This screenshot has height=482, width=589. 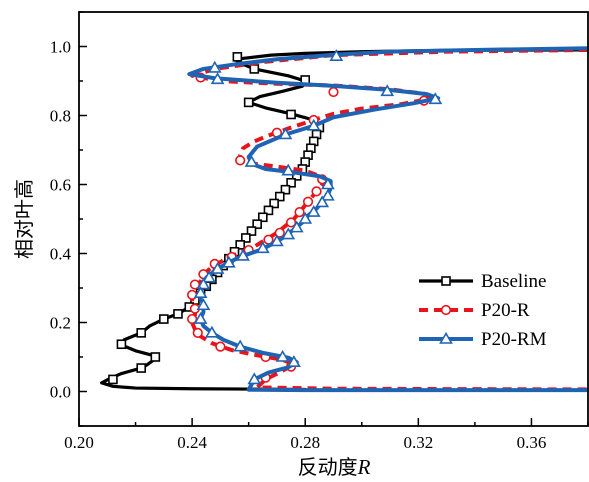 What do you see at coordinates (305, 442) in the screenshot?
I see `x-tick-label: 0.28` at bounding box center [305, 442].